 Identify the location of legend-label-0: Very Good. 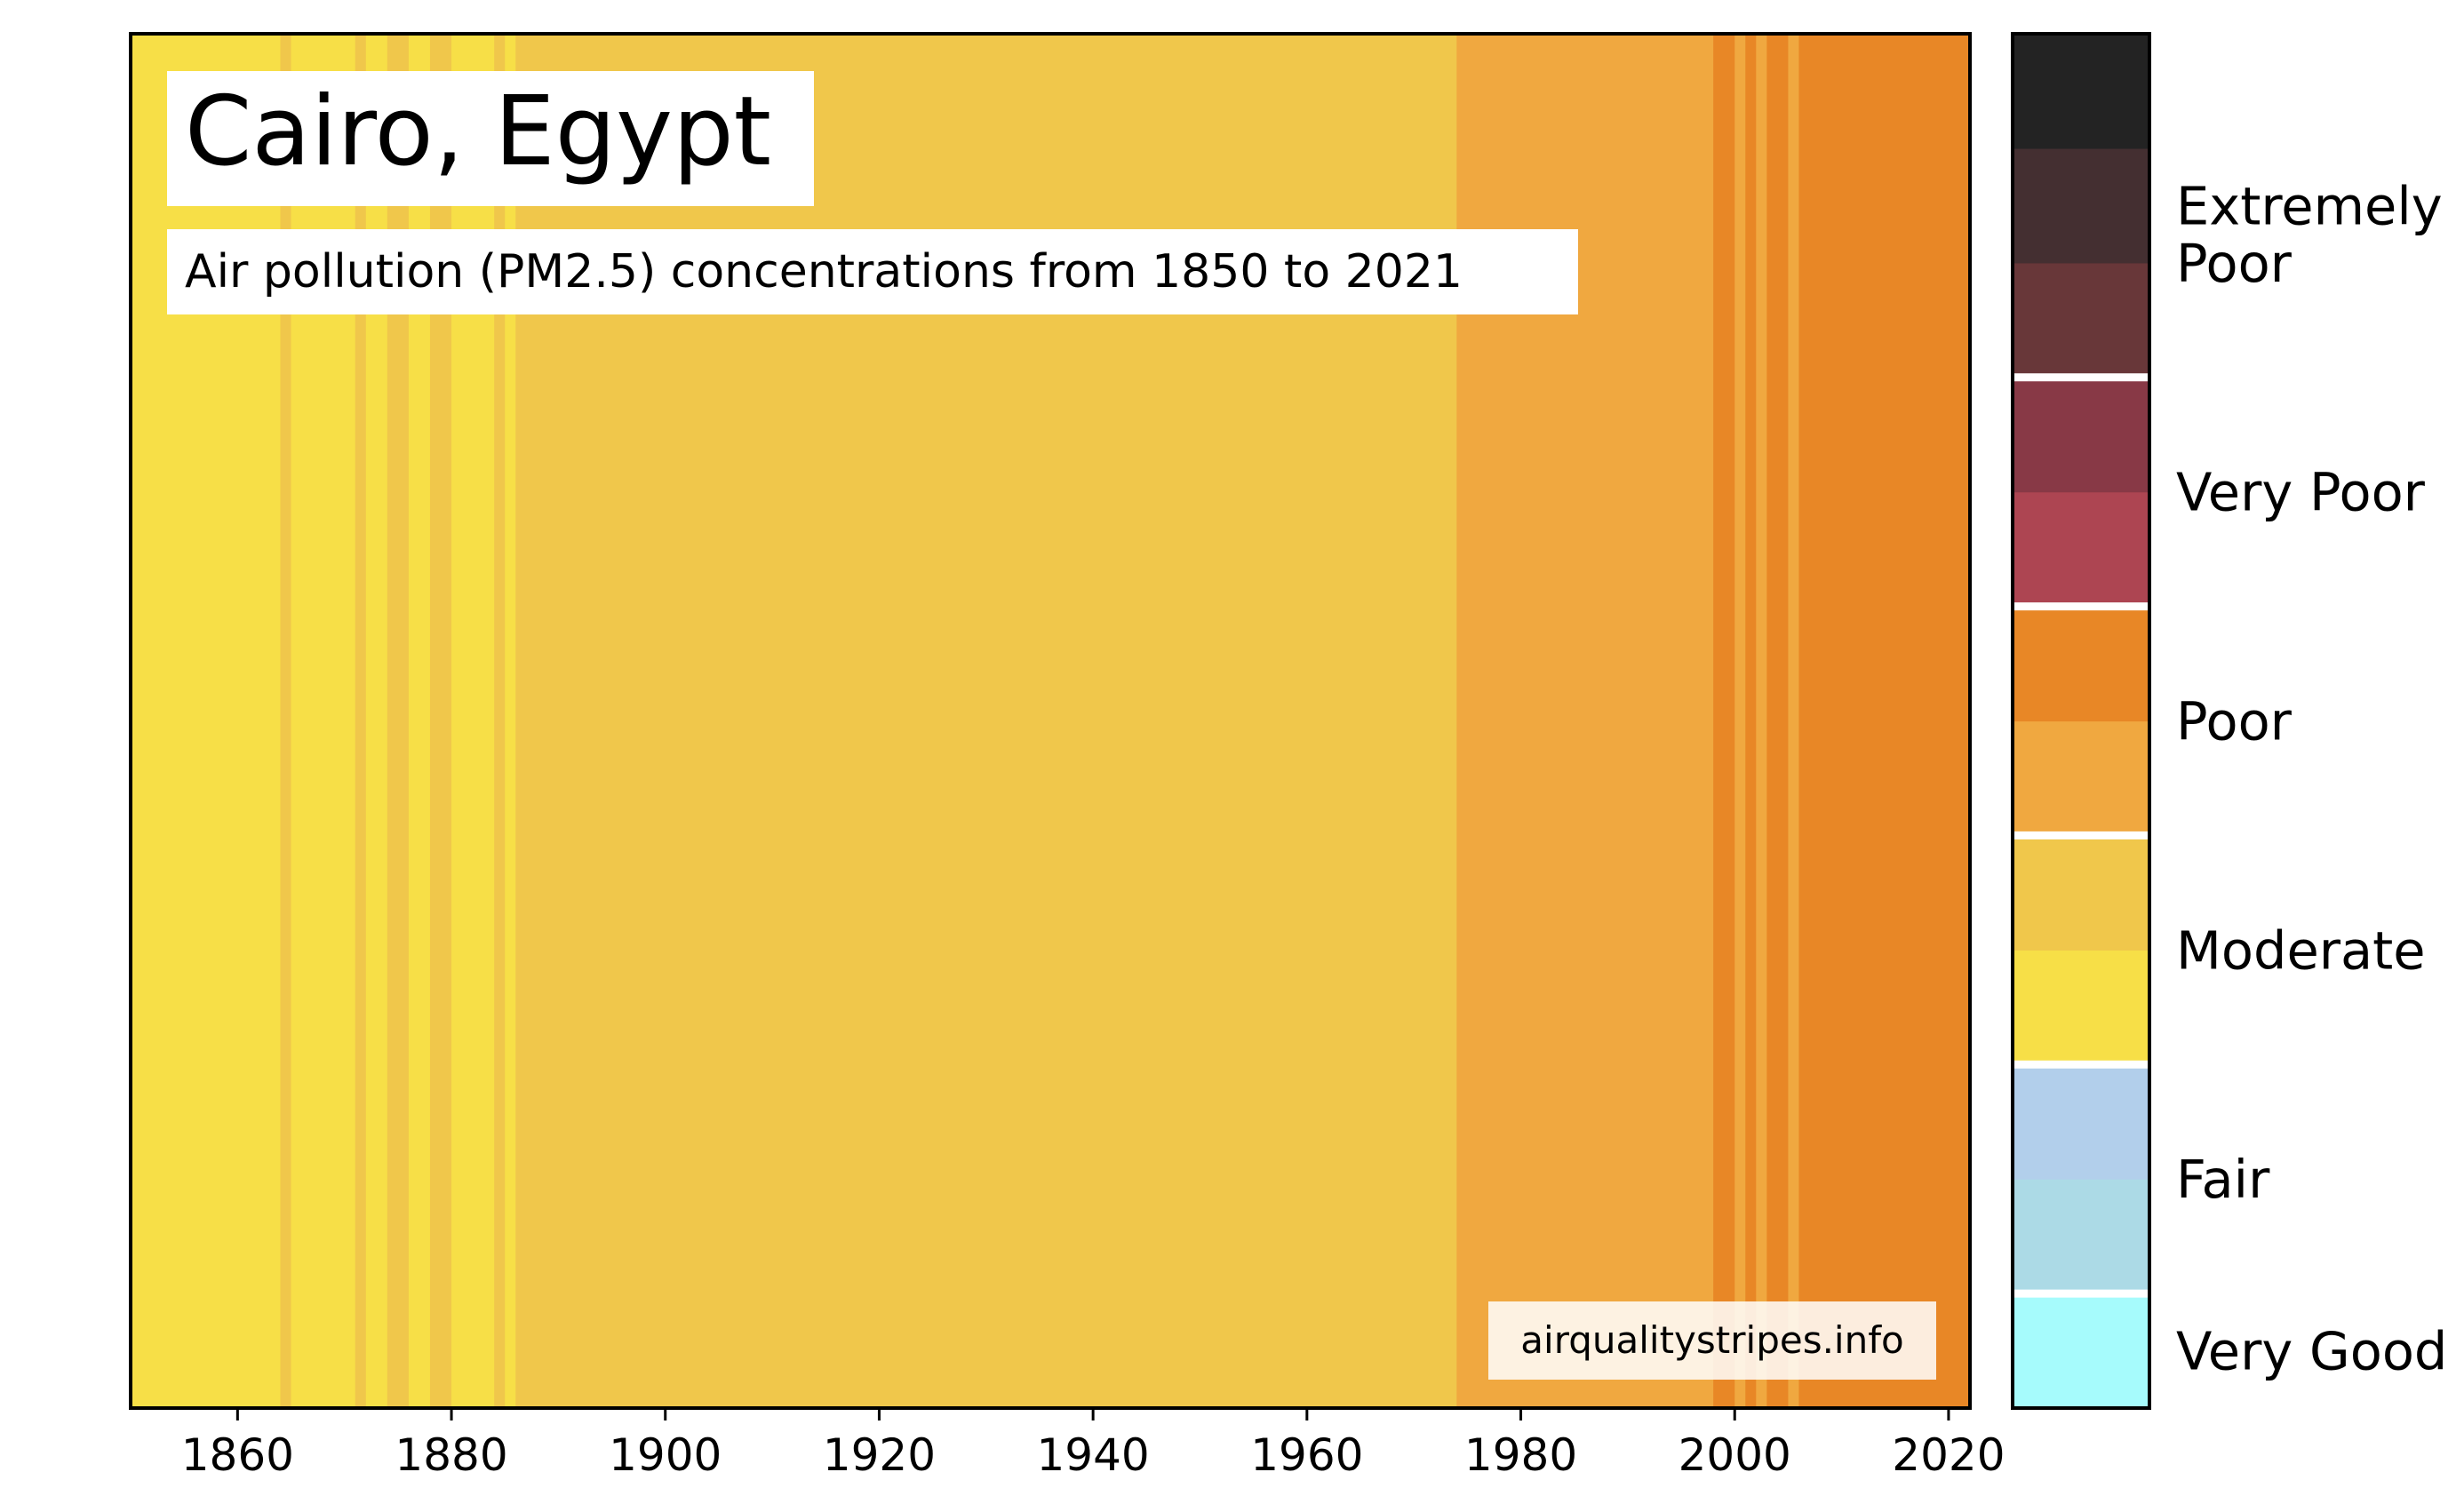
(2311, 1351).